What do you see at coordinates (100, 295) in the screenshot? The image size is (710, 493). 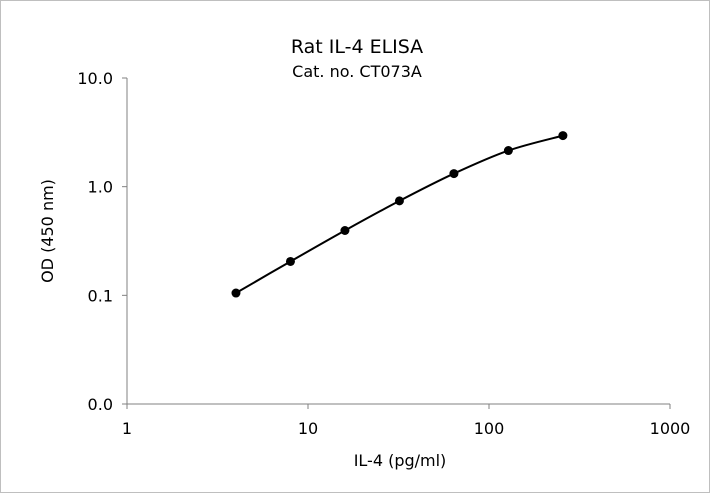 I see `y-tick-label: 0.1` at bounding box center [100, 295].